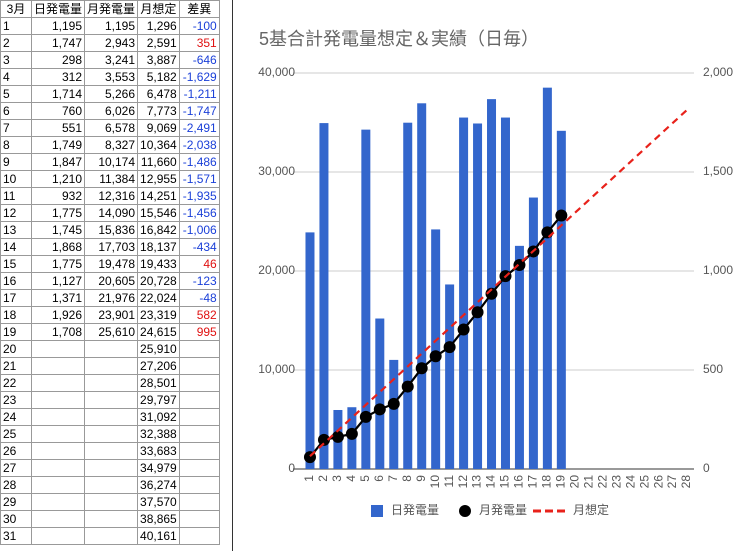  Describe the element at coordinates (16, 111) in the screenshot. I see `table-cell: 6` at that location.